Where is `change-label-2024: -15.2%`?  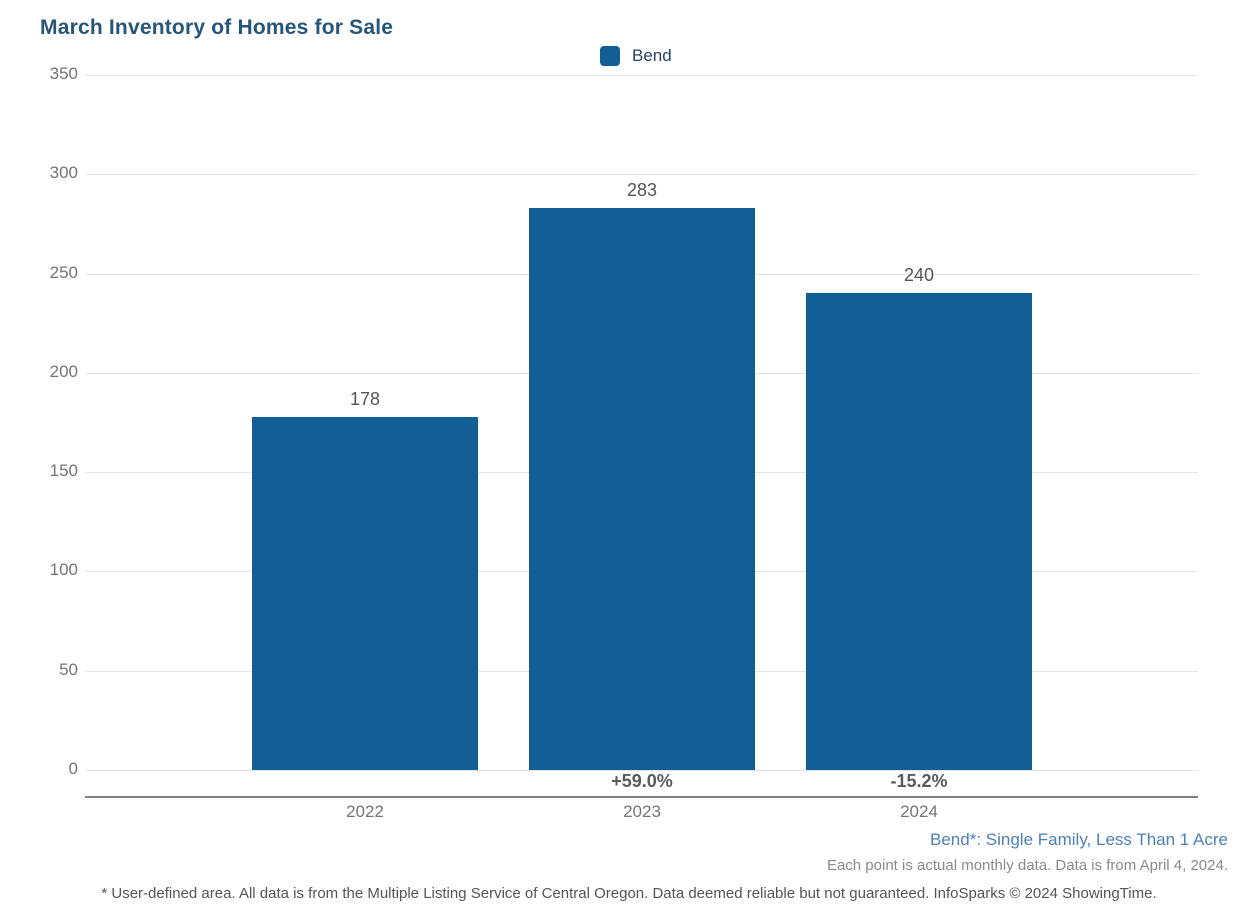 change-label-2024: -15.2% is located at coordinates (919, 781).